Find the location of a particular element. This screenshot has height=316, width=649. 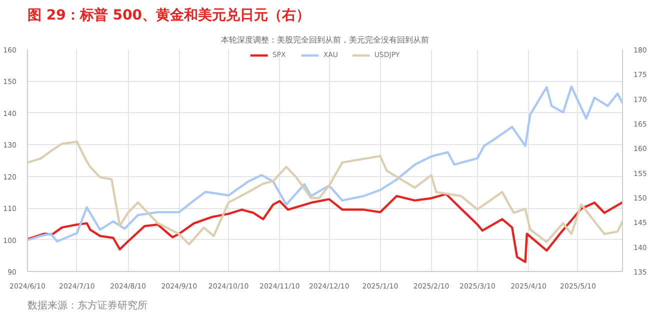

source-note: 数据来源：东方证券研究所 is located at coordinates (88, 306).